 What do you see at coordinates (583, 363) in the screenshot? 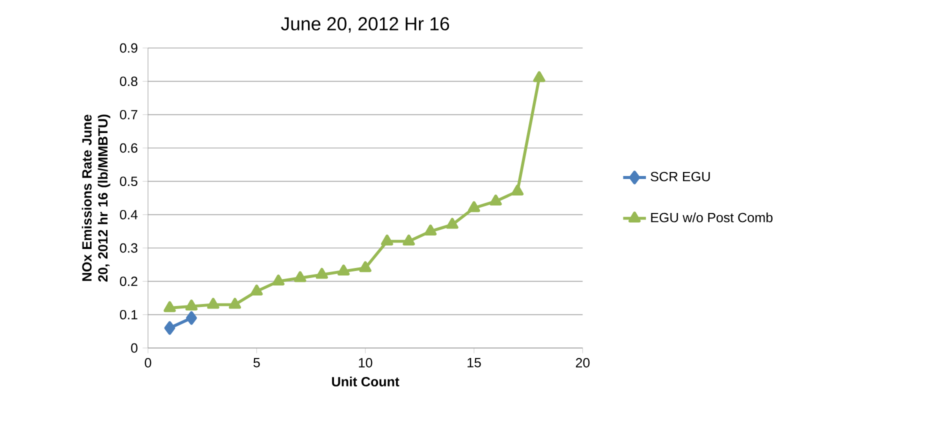
I see `x-tick-label: 20` at bounding box center [583, 363].